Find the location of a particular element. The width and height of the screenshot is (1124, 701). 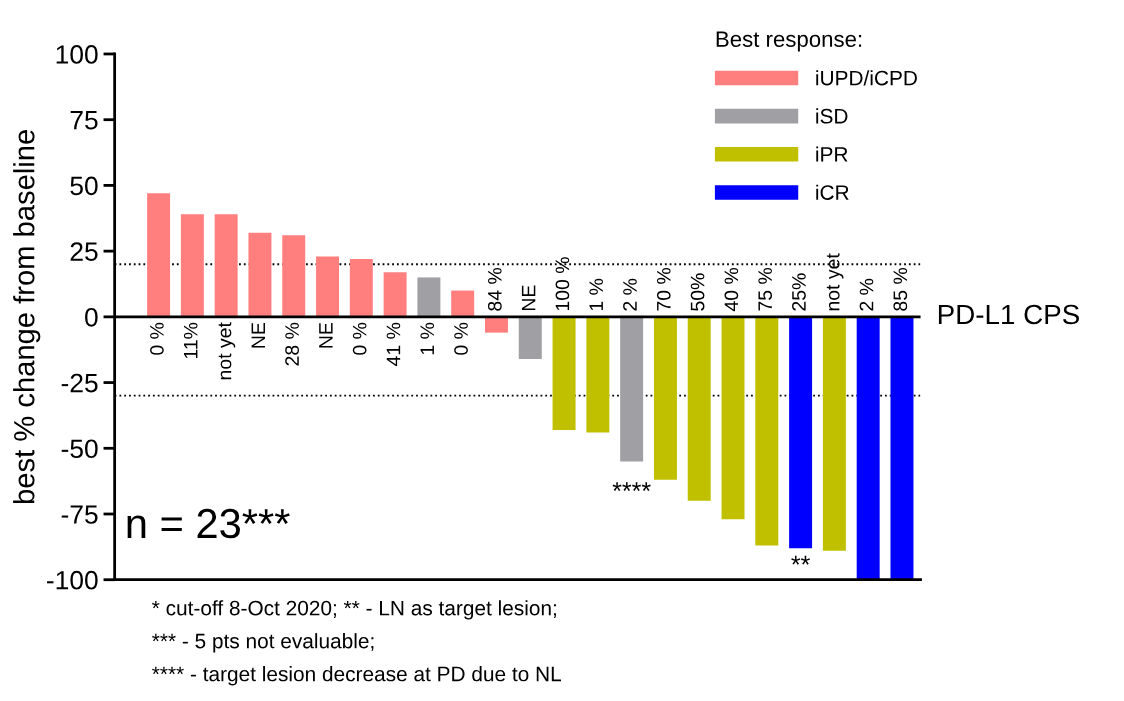

y-tick-label: 0 is located at coordinates (91, 317).